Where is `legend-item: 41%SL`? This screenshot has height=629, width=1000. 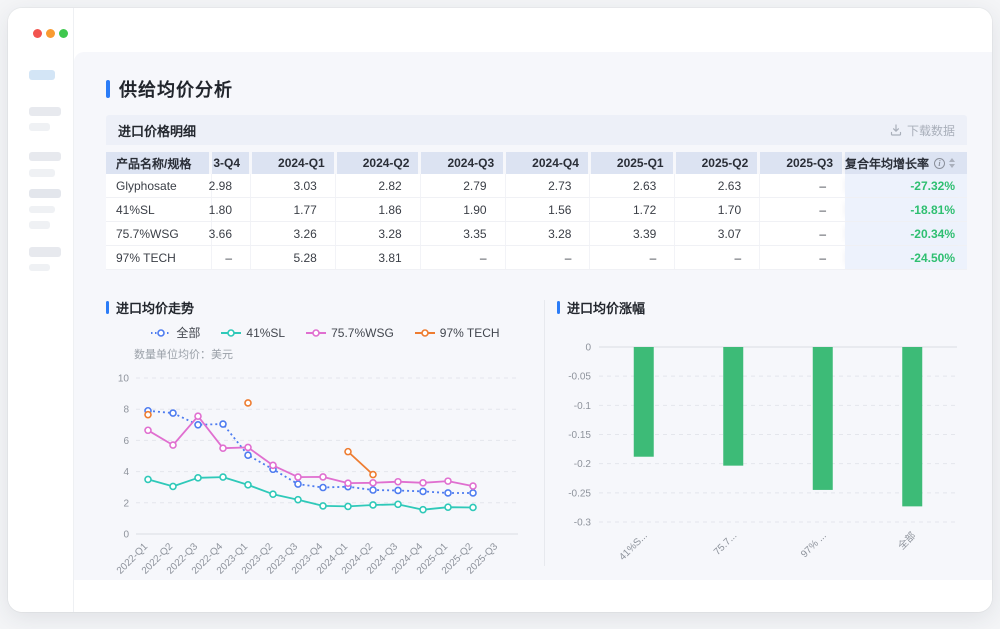 legend-item: 41%SL is located at coordinates (252, 332).